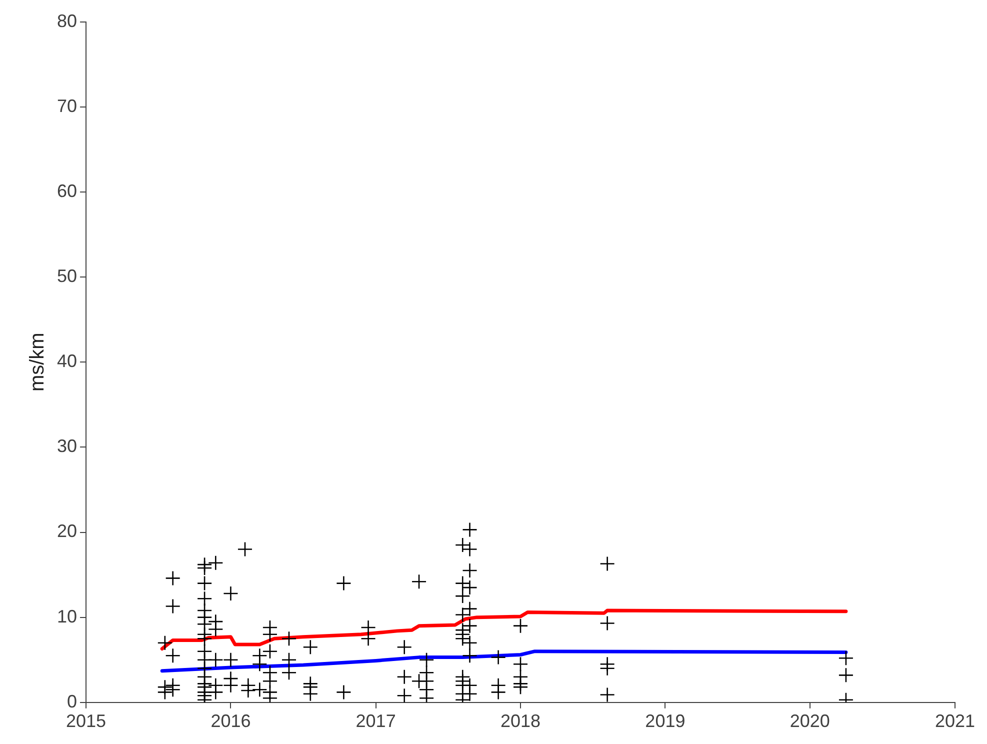 Image resolution: width=987 pixels, height=744 pixels. Describe the element at coordinates (67, 616) in the screenshot. I see `y-tick-label: 10` at that location.